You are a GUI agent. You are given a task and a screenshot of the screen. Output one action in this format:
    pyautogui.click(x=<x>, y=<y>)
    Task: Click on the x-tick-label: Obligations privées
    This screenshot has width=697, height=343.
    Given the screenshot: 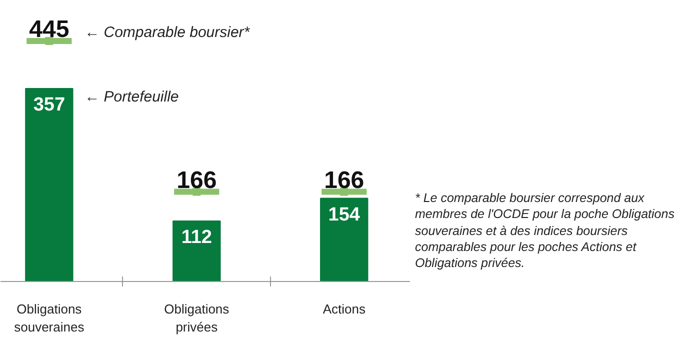 What is the action you would take?
    pyautogui.click(x=197, y=318)
    